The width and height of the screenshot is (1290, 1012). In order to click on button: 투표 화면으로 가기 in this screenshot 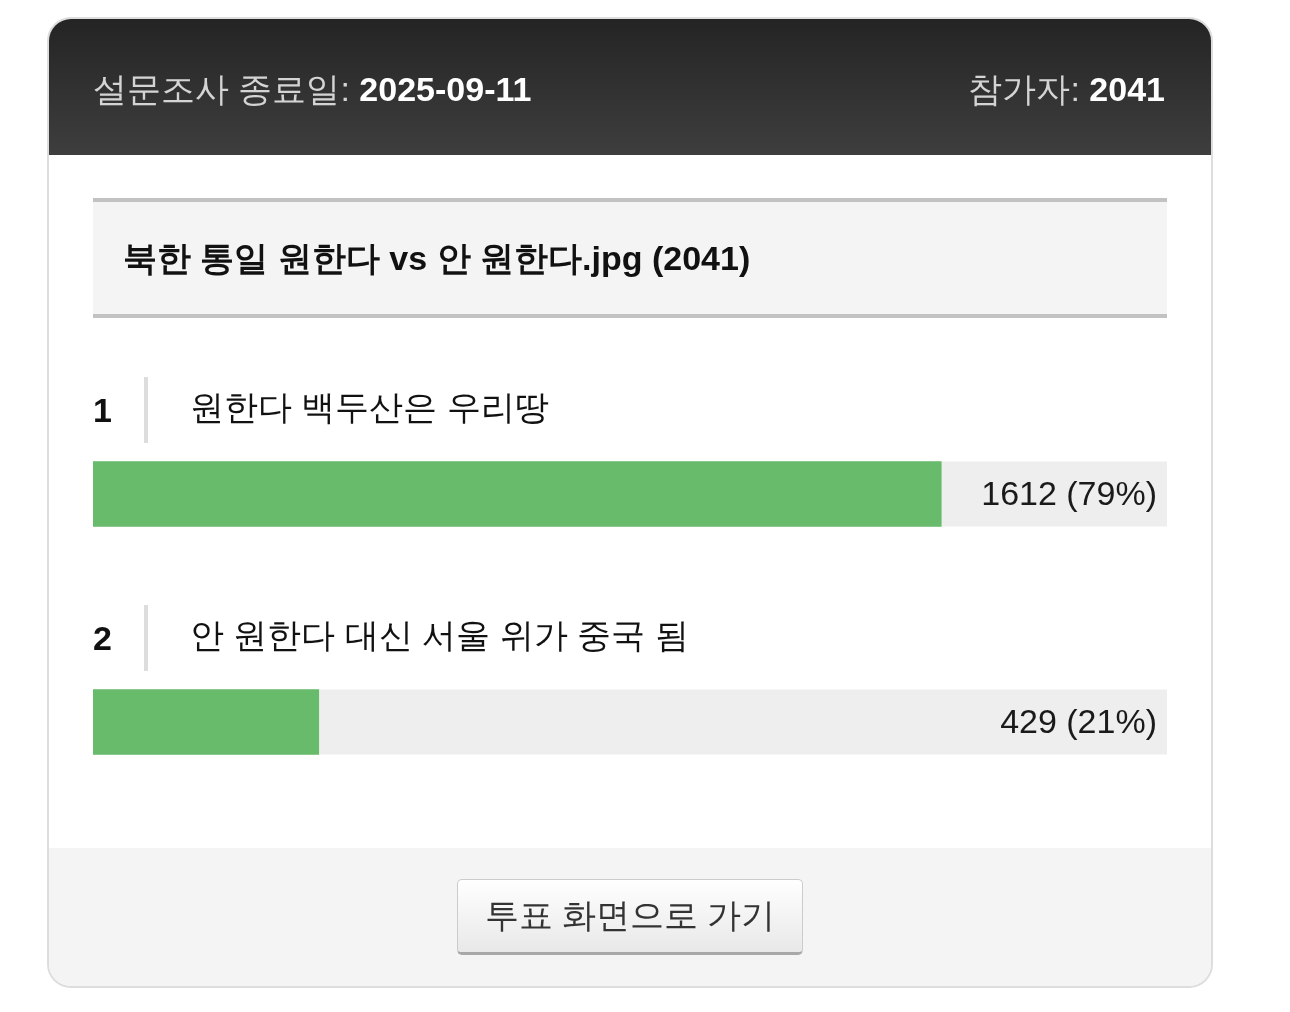, I will do `click(630, 917)`.